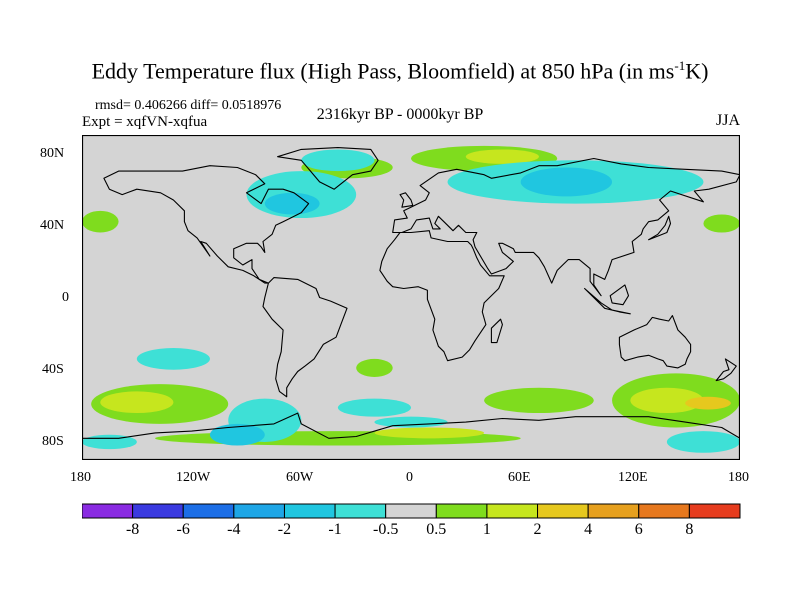 The image size is (800, 600). I want to click on colorbar-label-8: 2, so click(537, 529).